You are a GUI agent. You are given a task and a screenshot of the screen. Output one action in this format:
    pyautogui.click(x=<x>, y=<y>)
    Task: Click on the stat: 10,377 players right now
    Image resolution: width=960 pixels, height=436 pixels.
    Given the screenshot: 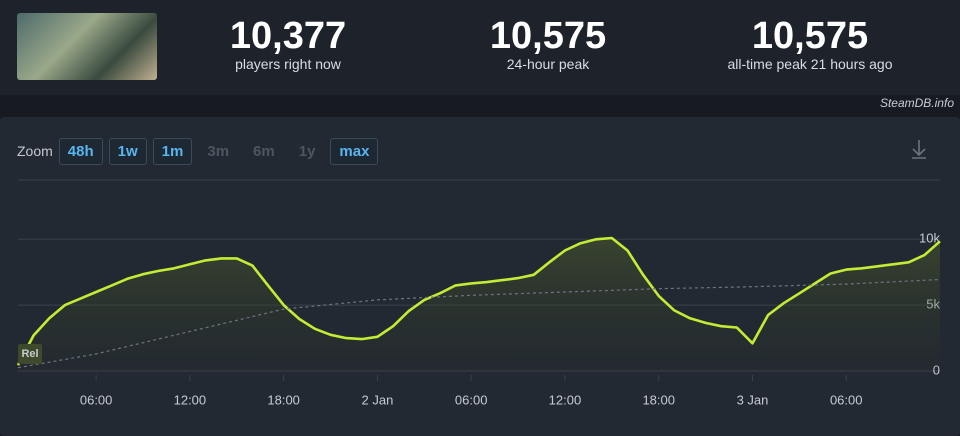 What is the action you would take?
    pyautogui.click(x=288, y=44)
    